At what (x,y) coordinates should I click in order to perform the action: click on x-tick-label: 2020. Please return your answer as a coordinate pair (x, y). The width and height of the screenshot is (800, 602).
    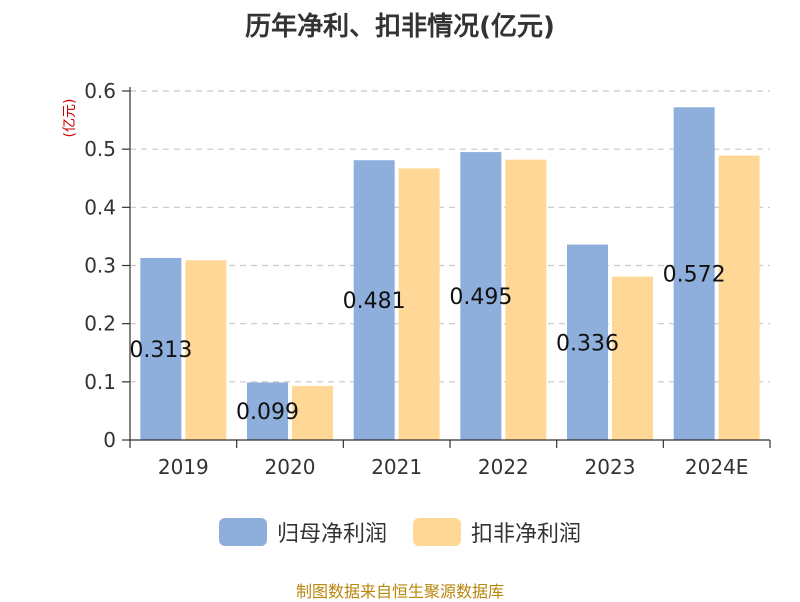
    Looking at the image, I should click on (290, 467).